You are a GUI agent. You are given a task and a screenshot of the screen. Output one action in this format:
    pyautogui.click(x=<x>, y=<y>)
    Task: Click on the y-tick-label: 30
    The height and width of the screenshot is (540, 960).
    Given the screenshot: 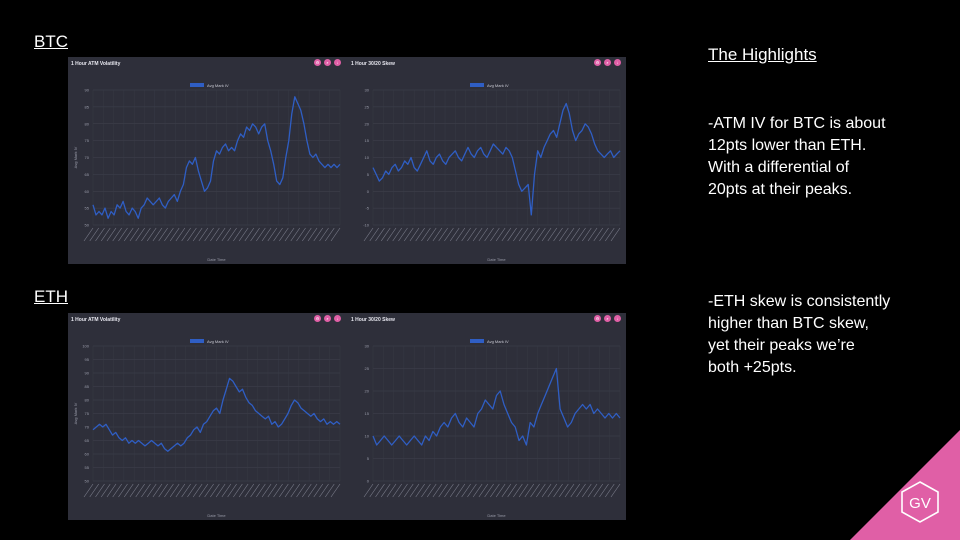 What is the action you would take?
    pyautogui.click(x=367, y=346)
    